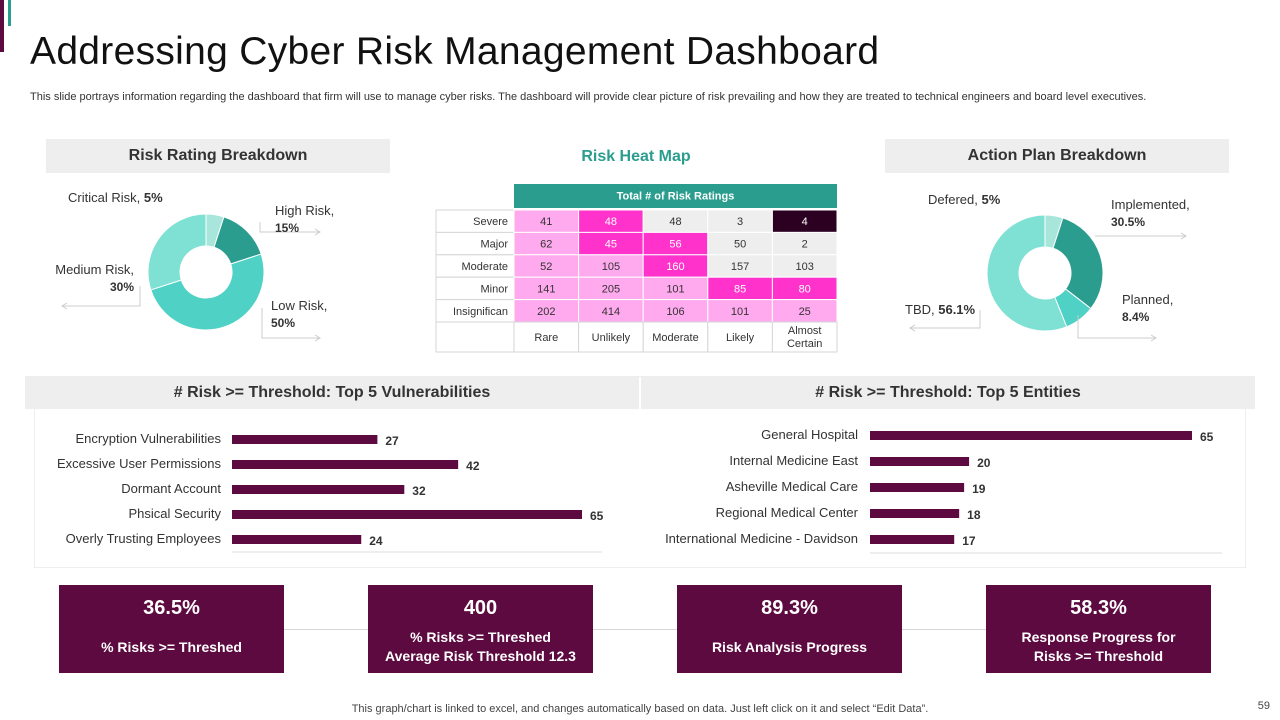  Describe the element at coordinates (9, 13) in the screenshot. I see `accent-bar-secondary` at that location.